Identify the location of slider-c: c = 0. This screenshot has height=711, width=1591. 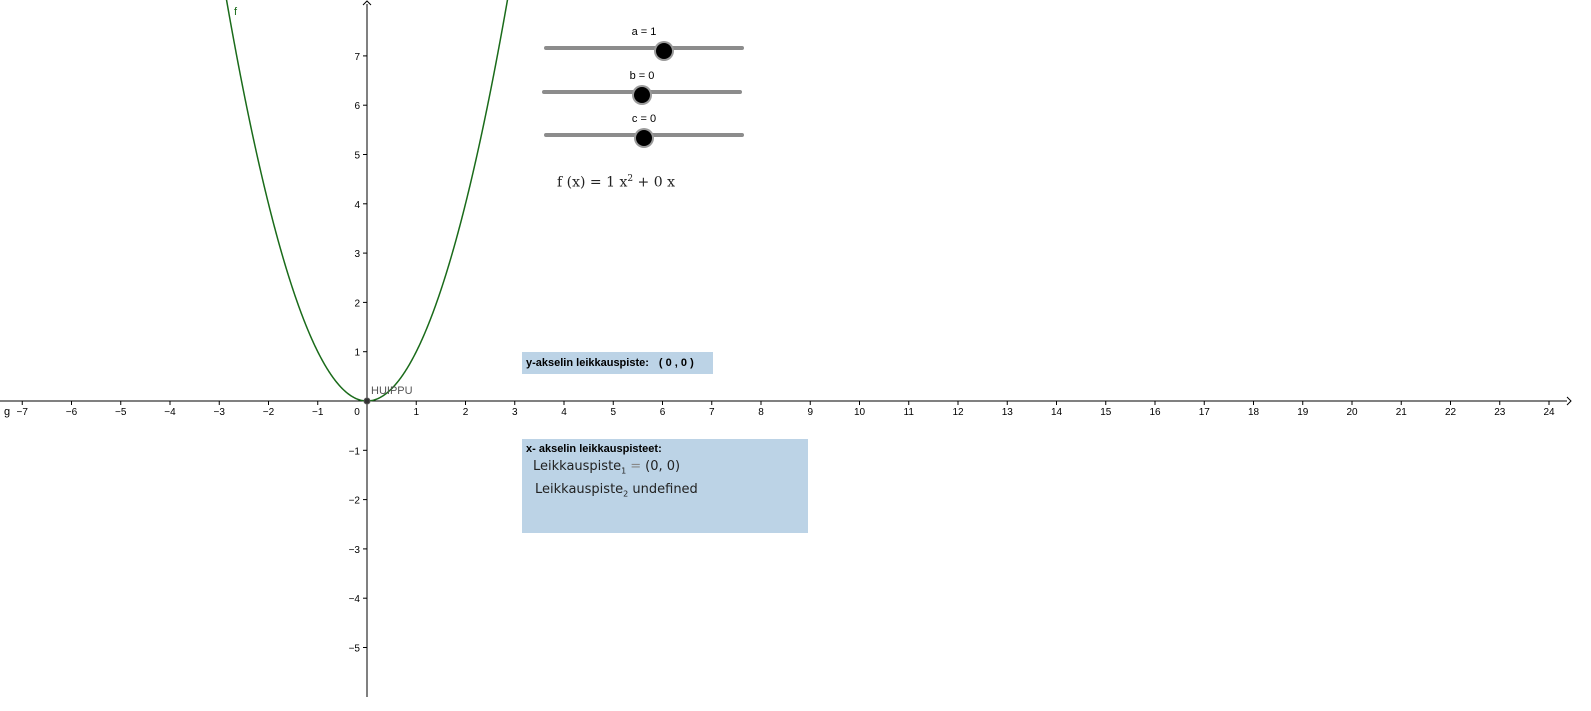
(649, 133).